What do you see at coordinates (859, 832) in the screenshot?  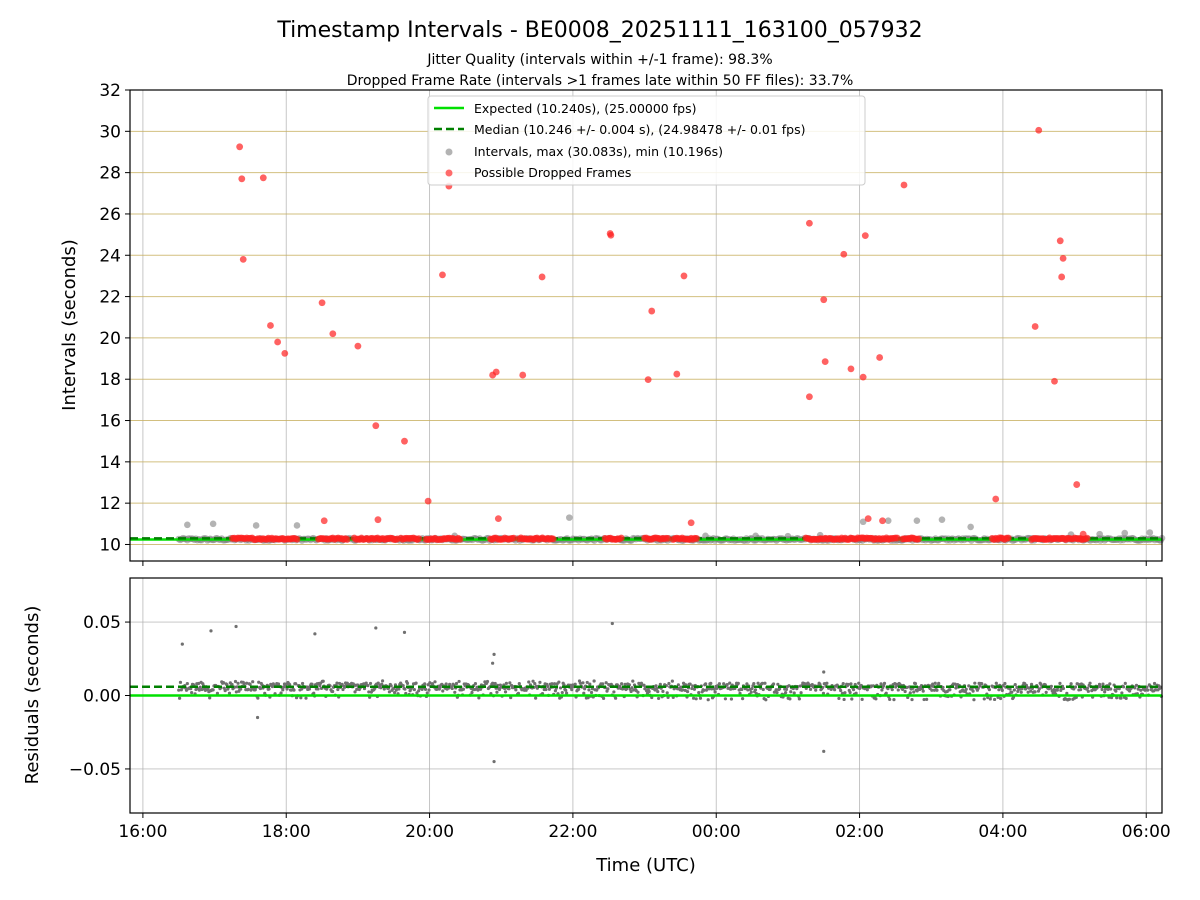 I see `x-tick-label-5: 02:00` at bounding box center [859, 832].